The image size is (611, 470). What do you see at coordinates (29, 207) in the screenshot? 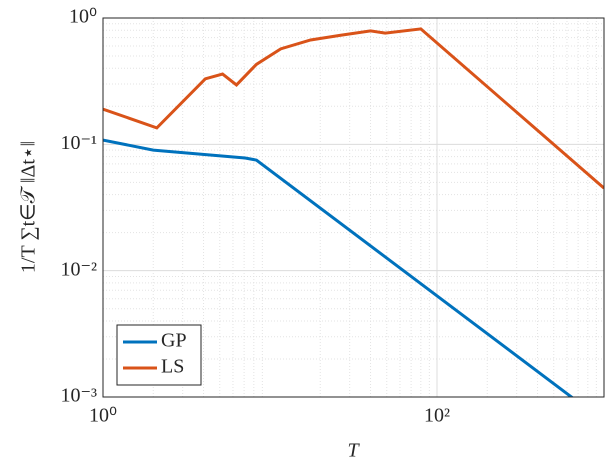
I see `y-axis-label: 1/T ∑t∈𝒯 ‖Δt⋆‖` at bounding box center [29, 207].